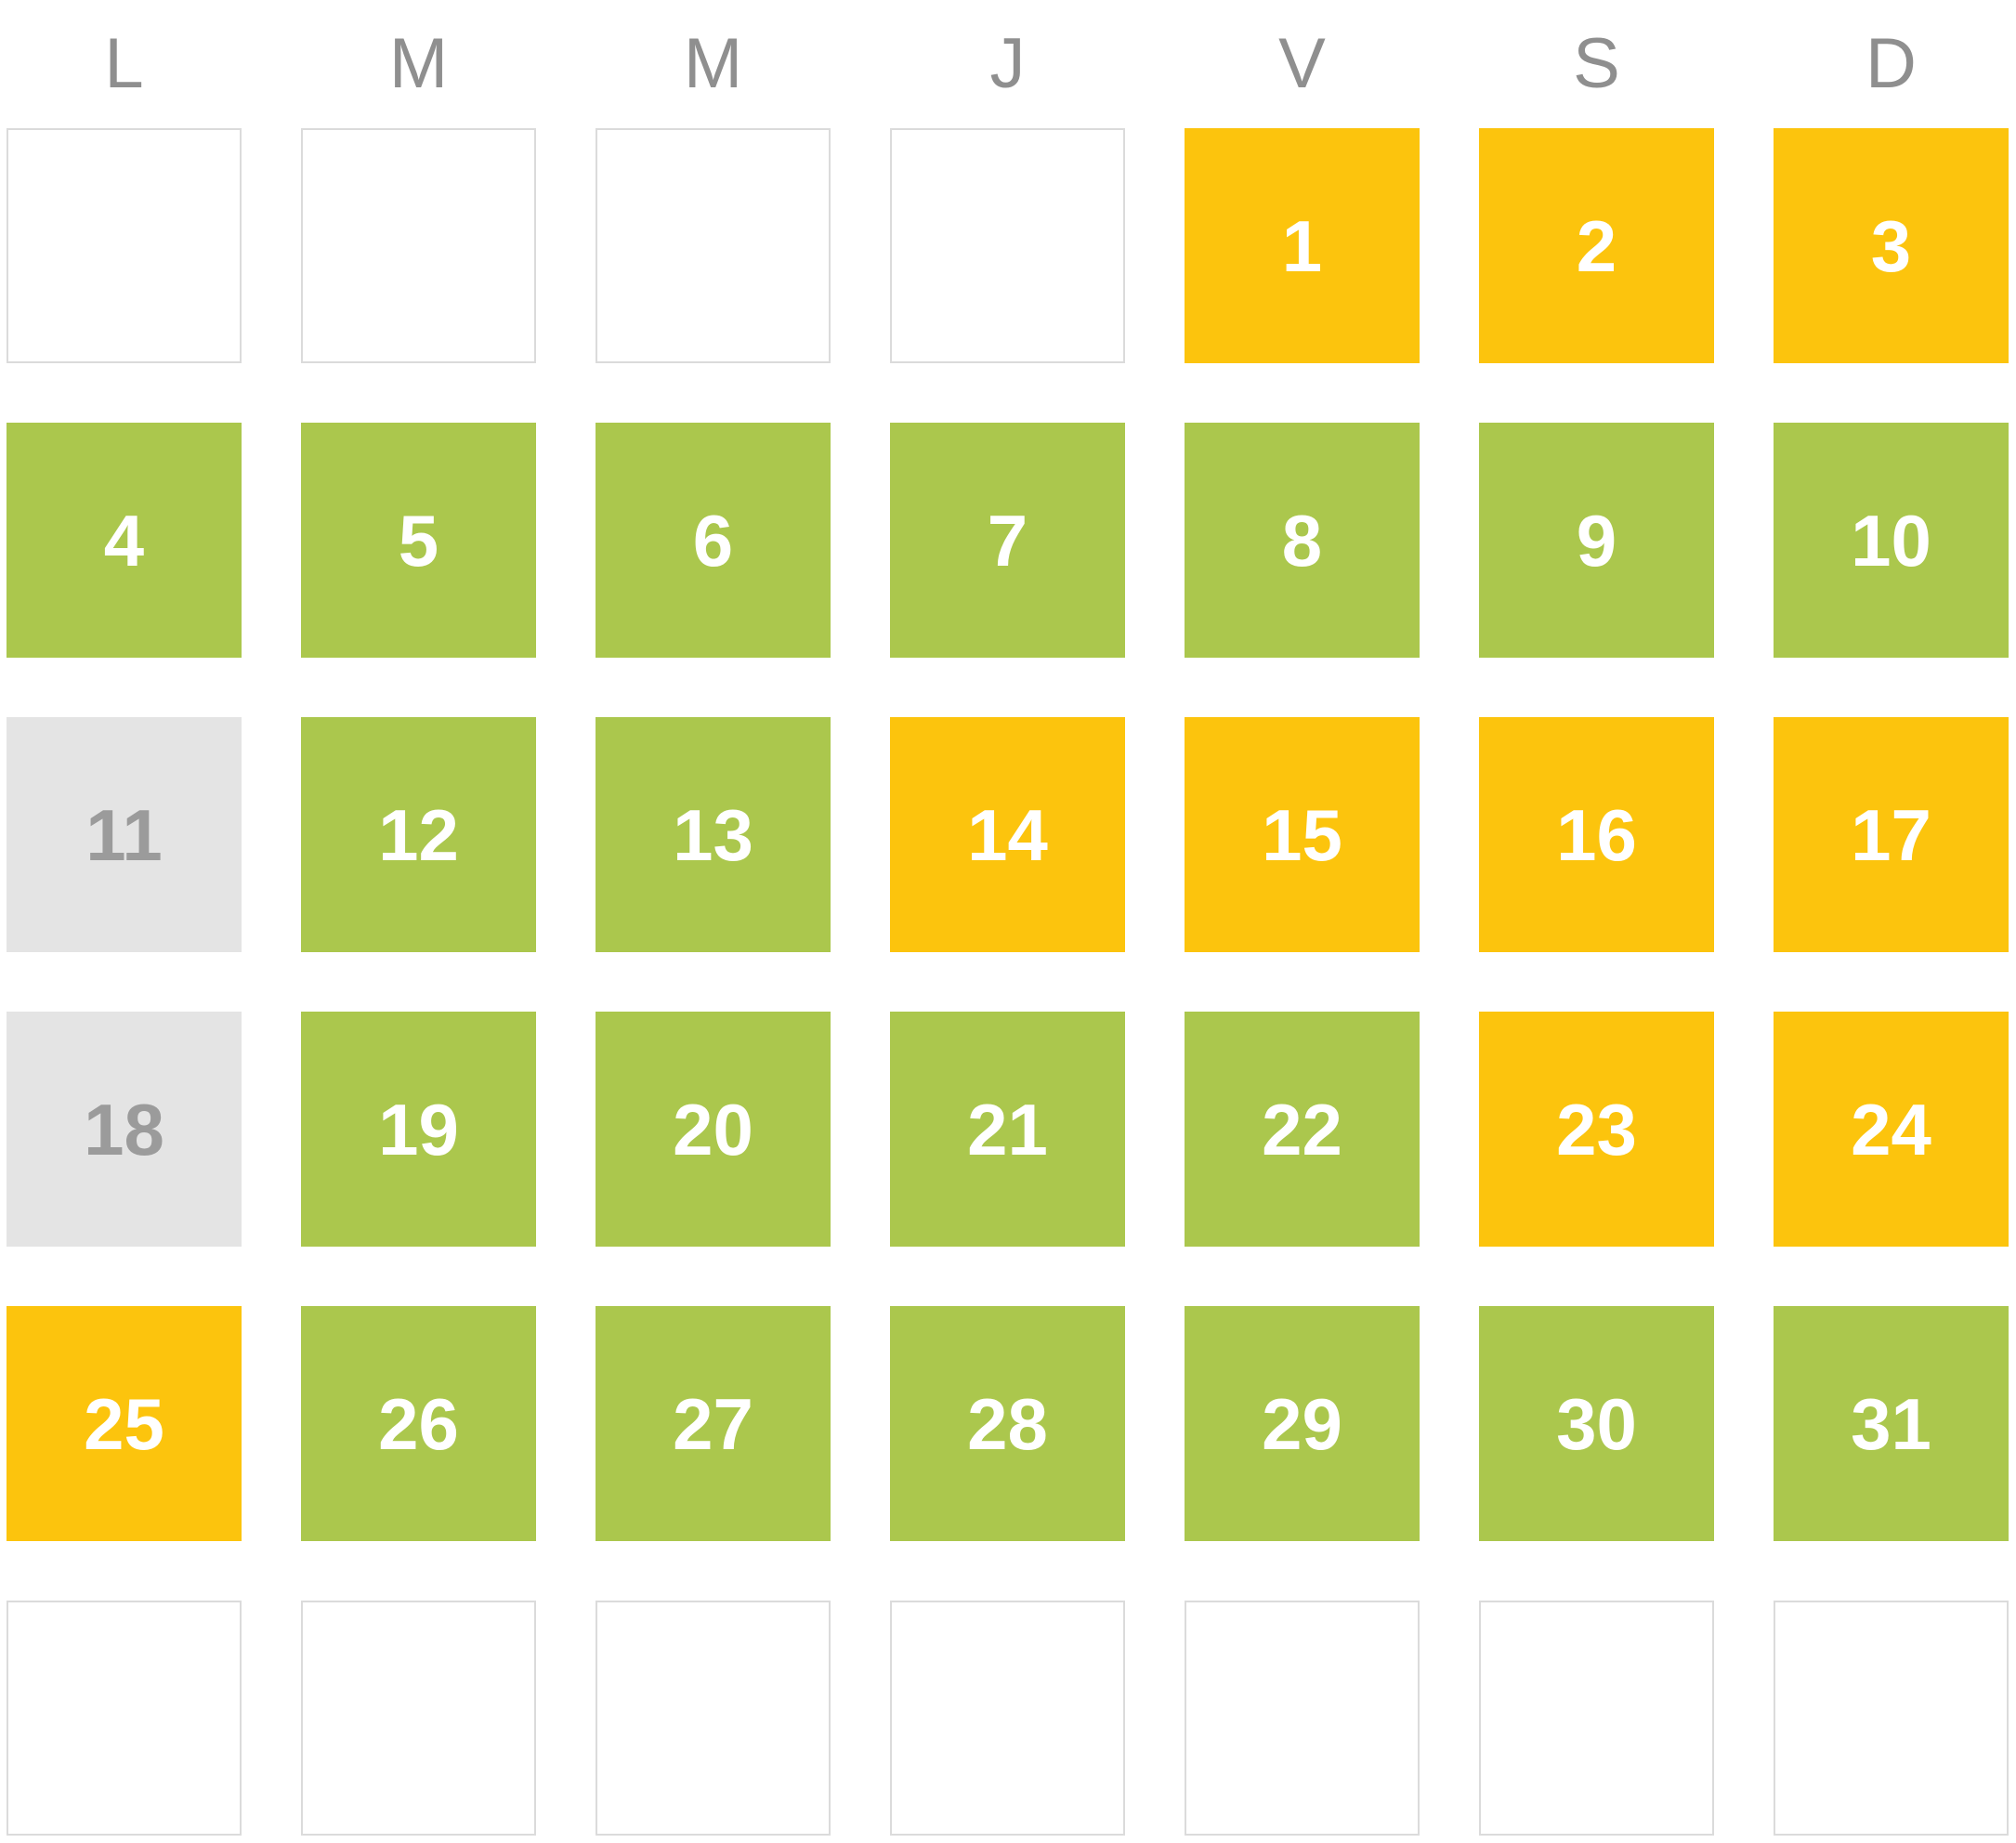 The height and width of the screenshot is (1843, 2016). Describe the element at coordinates (1007, 835) in the screenshot. I see `day-cell: 14` at that location.